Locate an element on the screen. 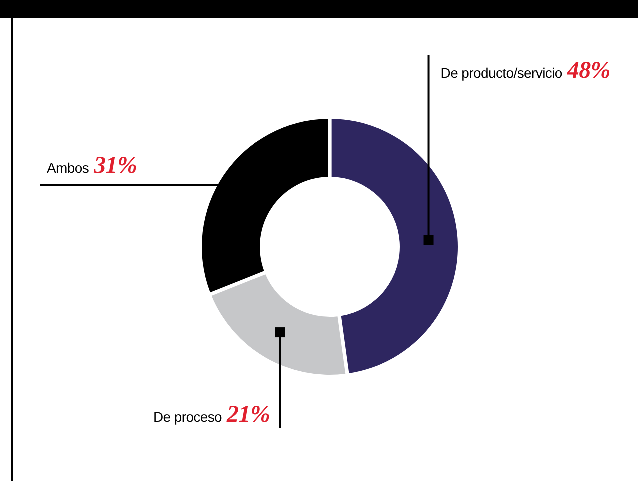 Image resolution: width=638 pixels, height=481 pixels. slice-label: De proceso is located at coordinates (188, 417).